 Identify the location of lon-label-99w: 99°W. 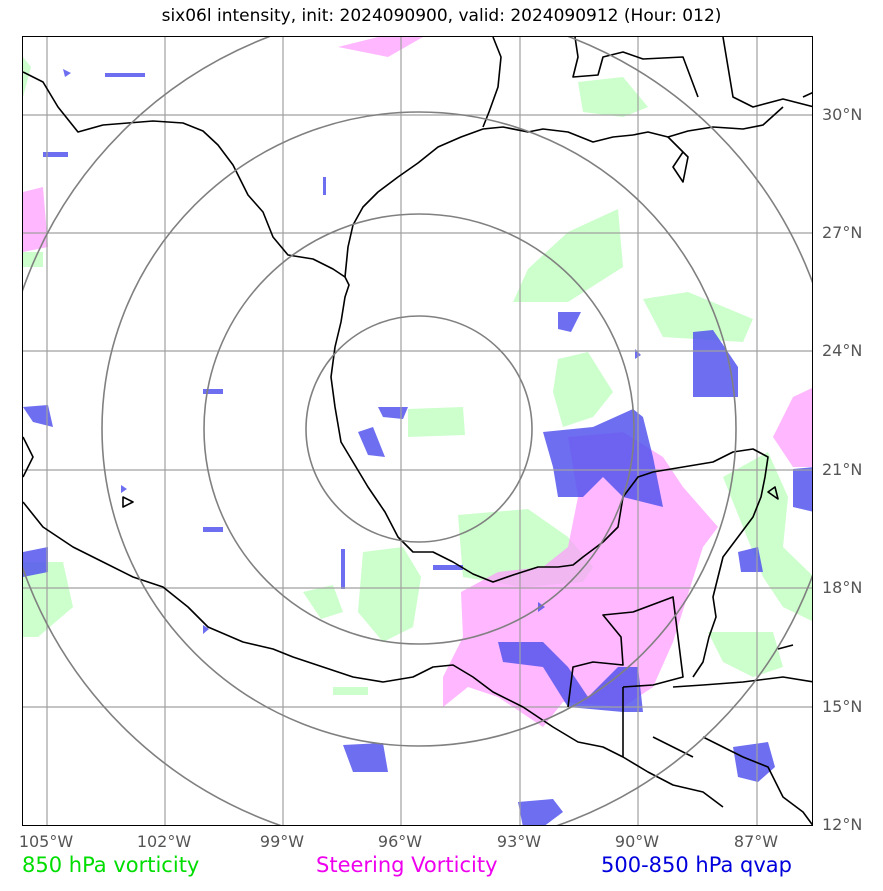
(282, 841).